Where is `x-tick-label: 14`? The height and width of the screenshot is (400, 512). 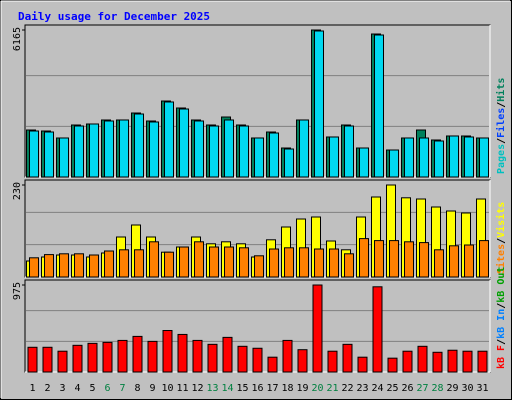
x-tick-label: 14 is located at coordinates (227, 388).